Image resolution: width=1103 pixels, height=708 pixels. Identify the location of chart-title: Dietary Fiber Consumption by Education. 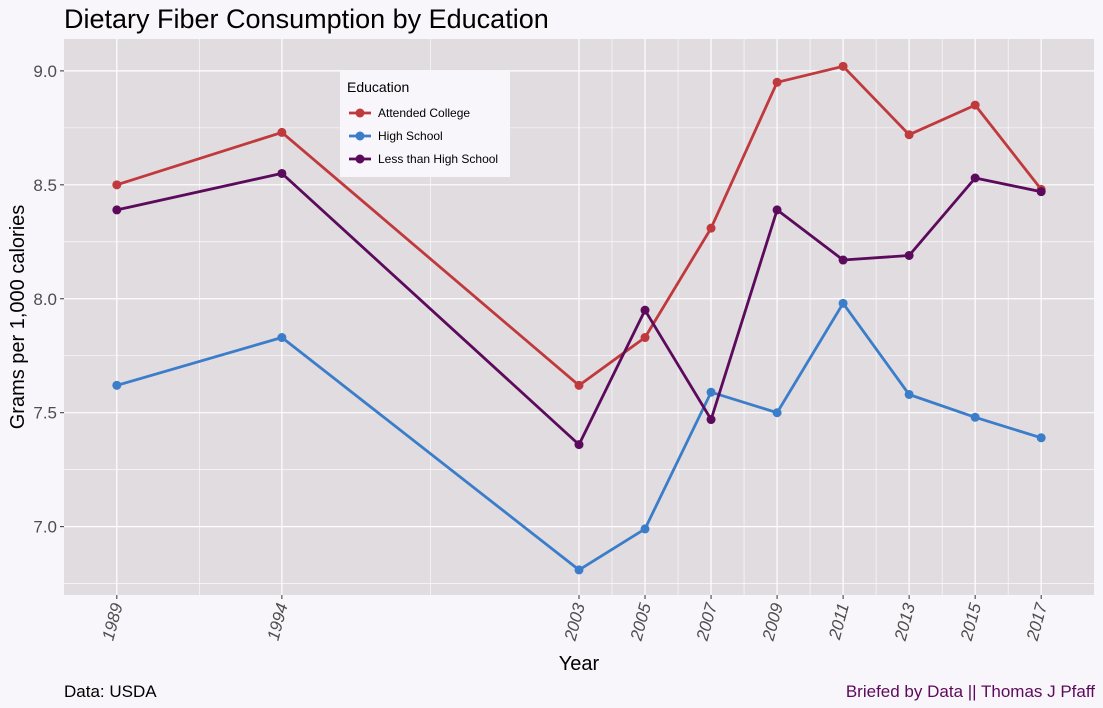
(306, 19).